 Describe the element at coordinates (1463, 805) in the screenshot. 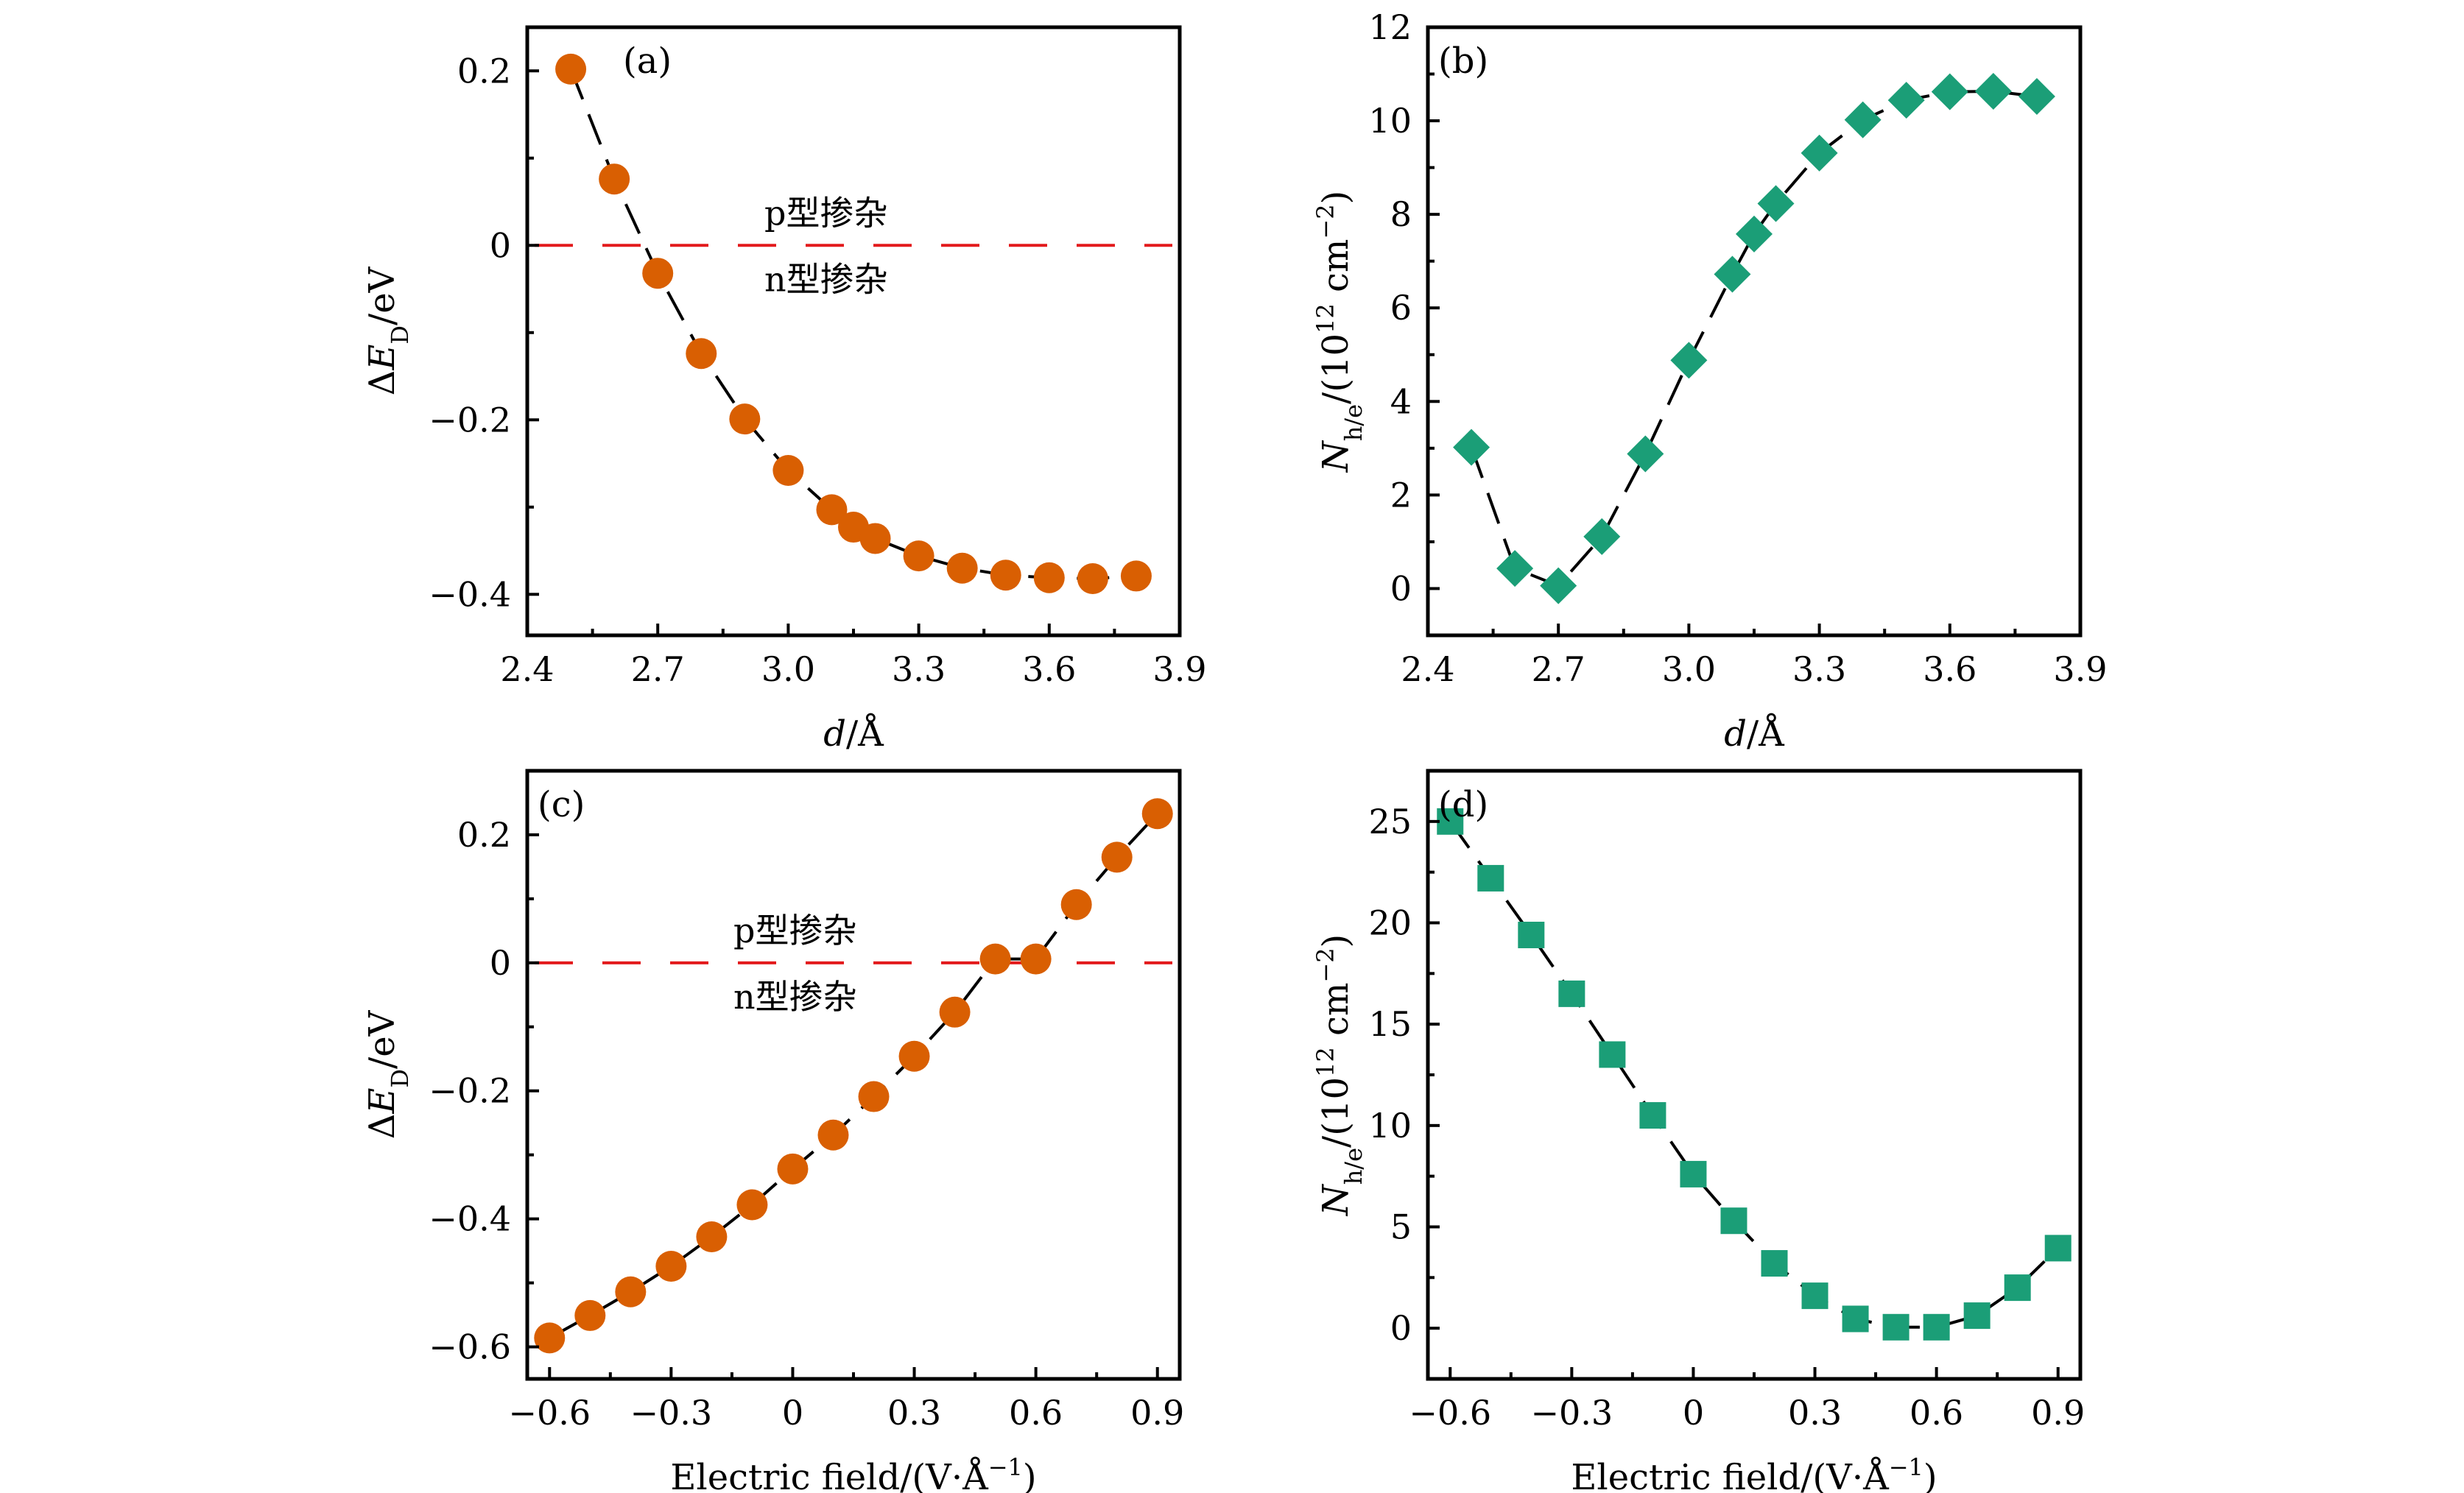

I see `panel-label: (d)` at that location.